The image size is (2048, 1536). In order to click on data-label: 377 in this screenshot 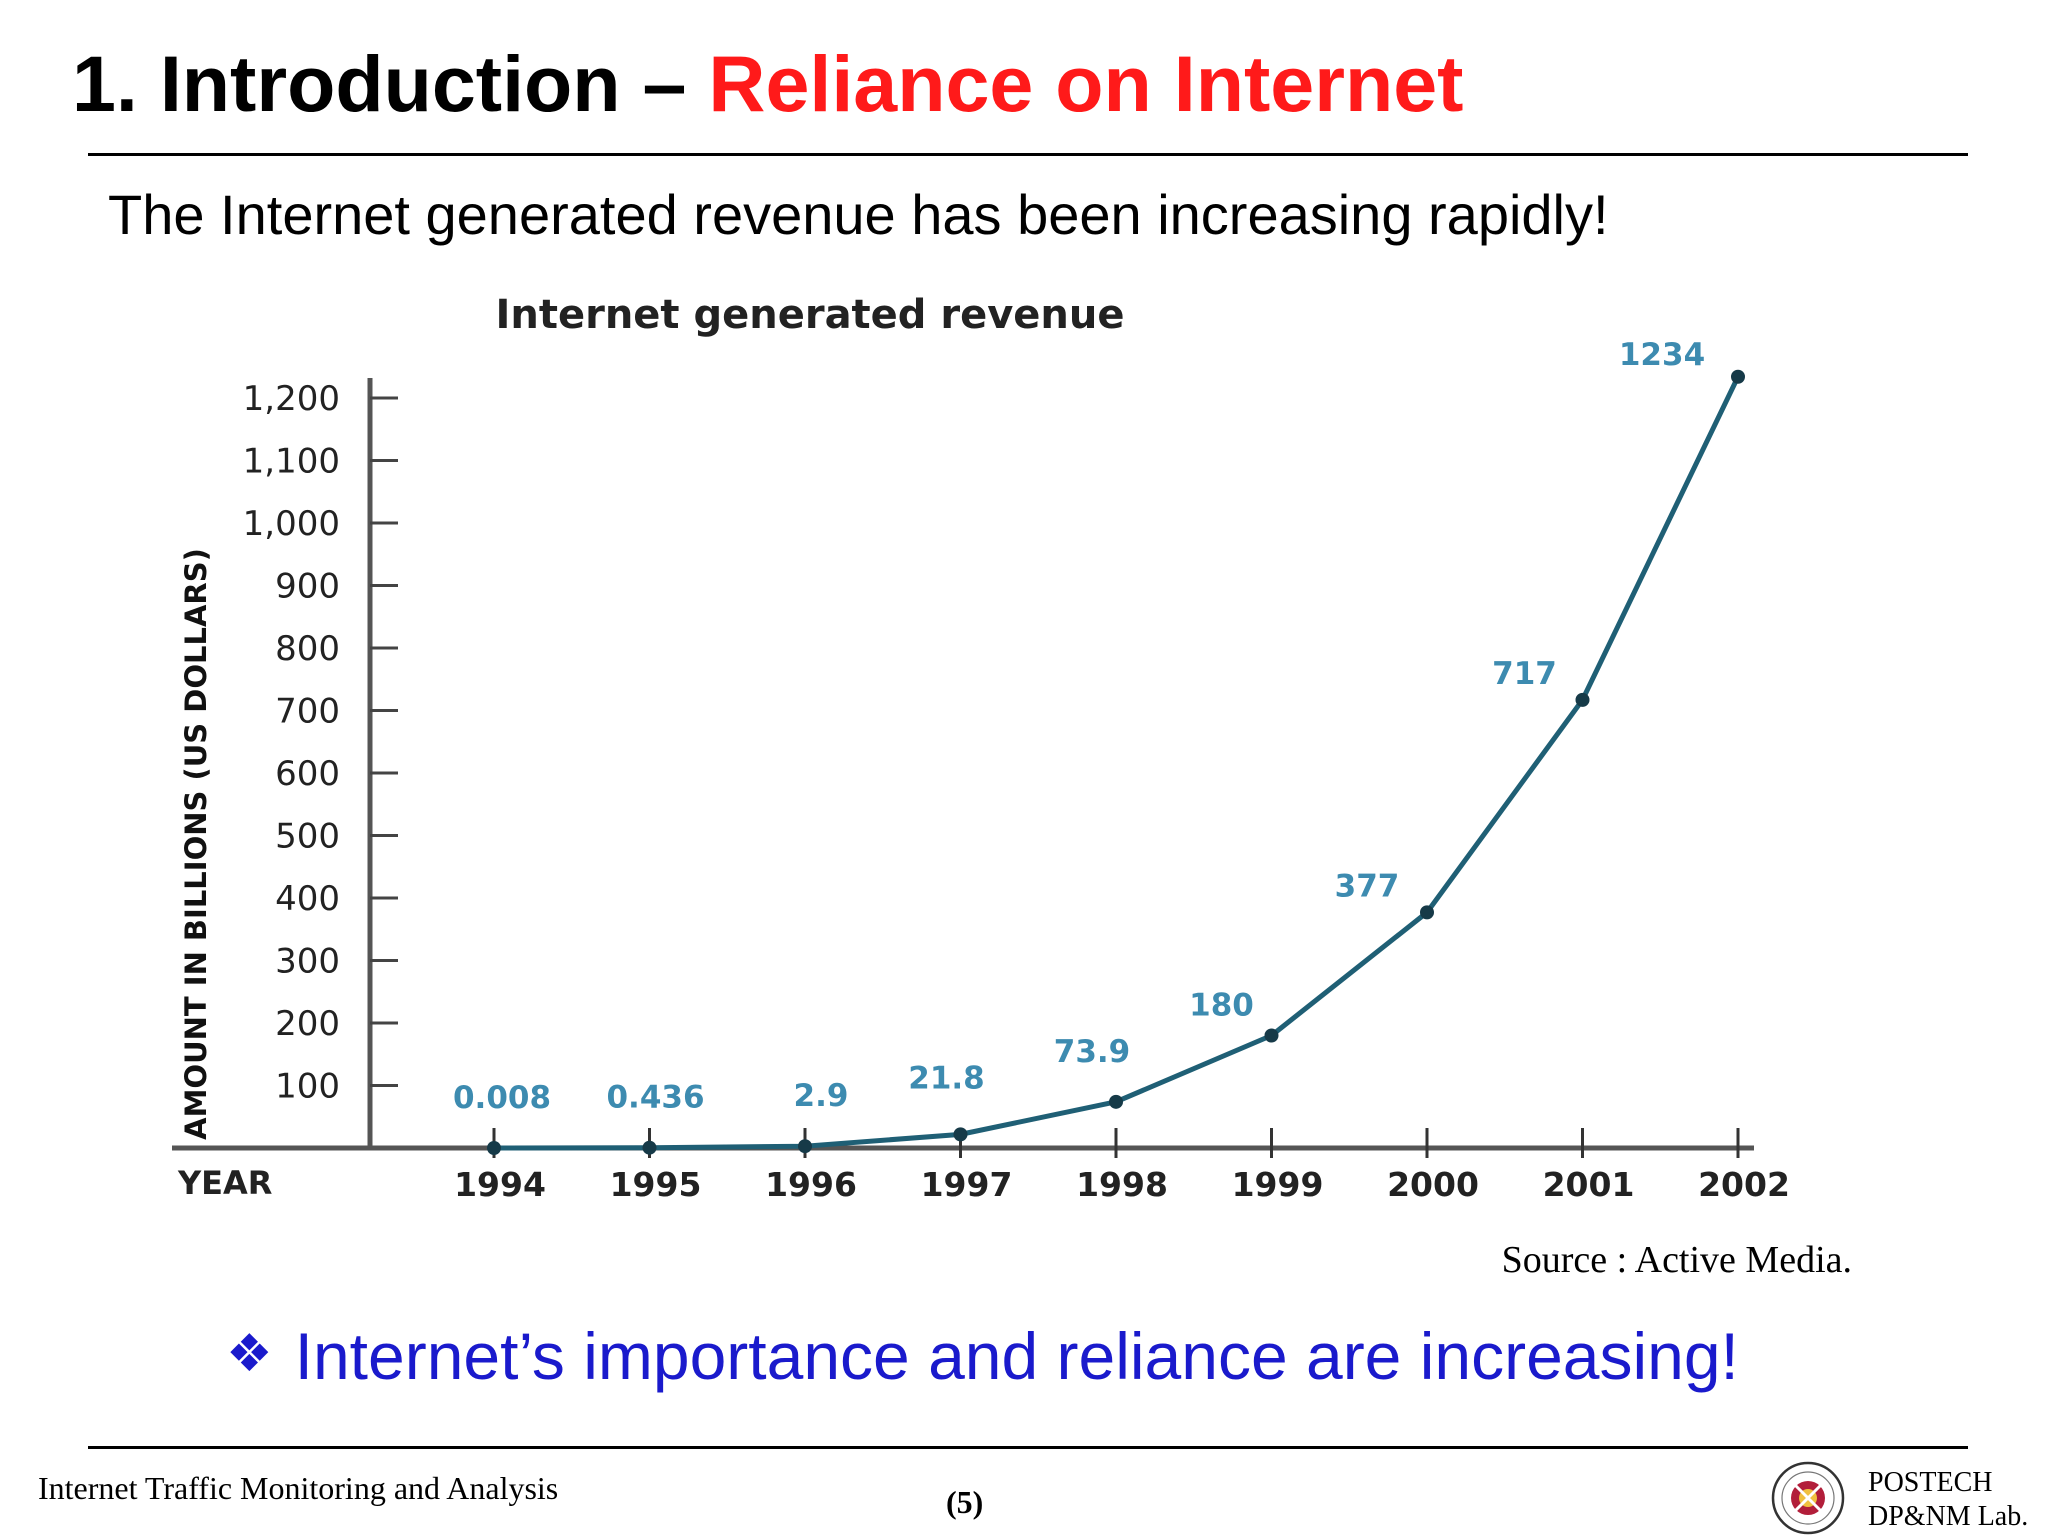, I will do `click(1367, 886)`.